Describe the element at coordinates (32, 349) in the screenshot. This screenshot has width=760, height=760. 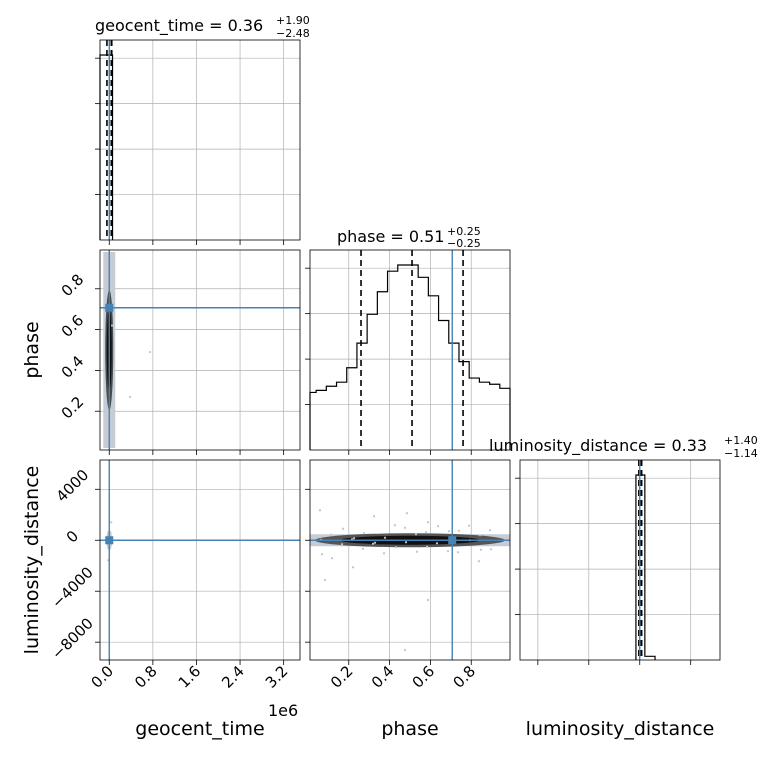
I see `ylabel-phase: phase` at that location.